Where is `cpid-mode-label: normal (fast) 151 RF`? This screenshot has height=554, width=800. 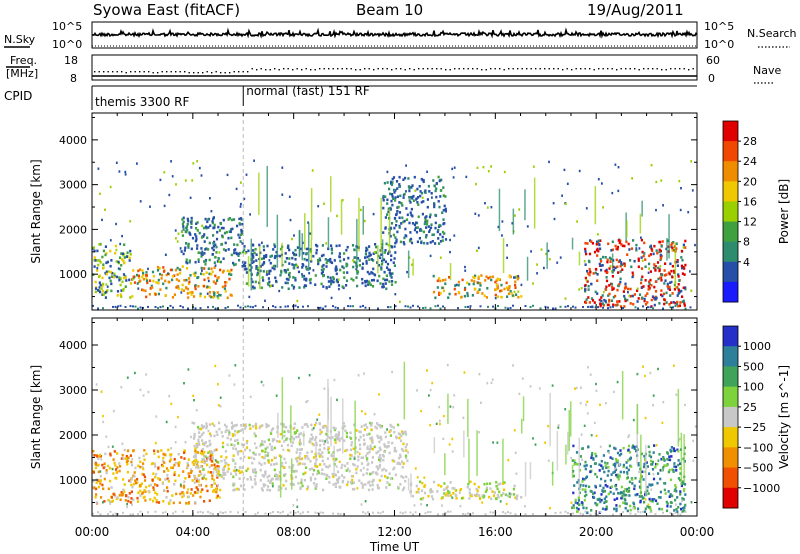
cpid-mode-label: normal (fast) 151 RF is located at coordinates (308, 91).